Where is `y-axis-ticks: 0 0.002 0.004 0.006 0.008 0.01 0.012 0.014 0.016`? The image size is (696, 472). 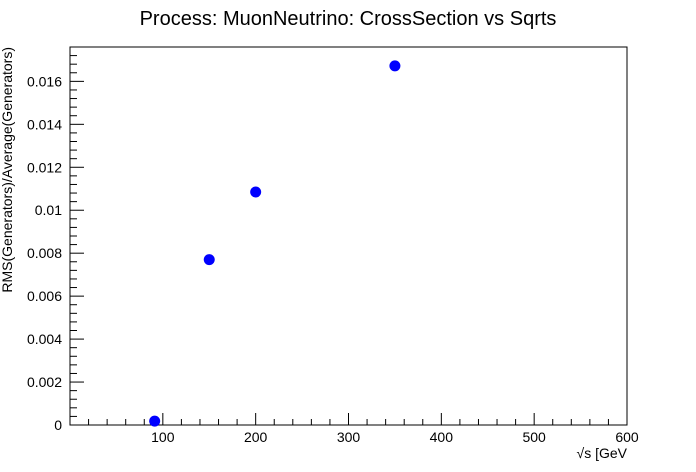 y-axis-ticks: 0 0.002 0.004 0.006 0.008 0.01 0.012 0.014 0.016 is located at coordinates (55, 253).